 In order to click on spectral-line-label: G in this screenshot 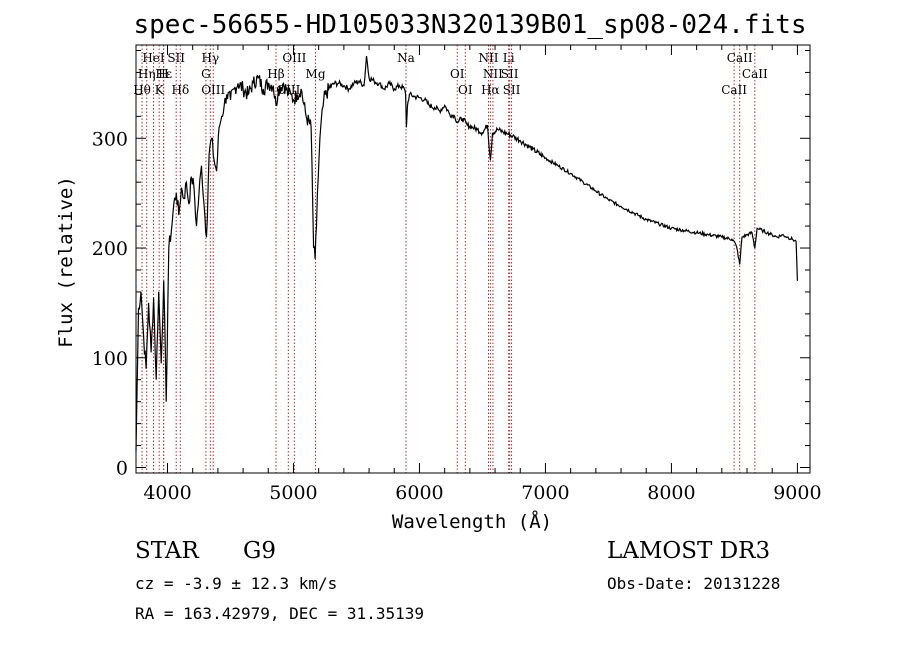, I will do `click(206, 74)`.